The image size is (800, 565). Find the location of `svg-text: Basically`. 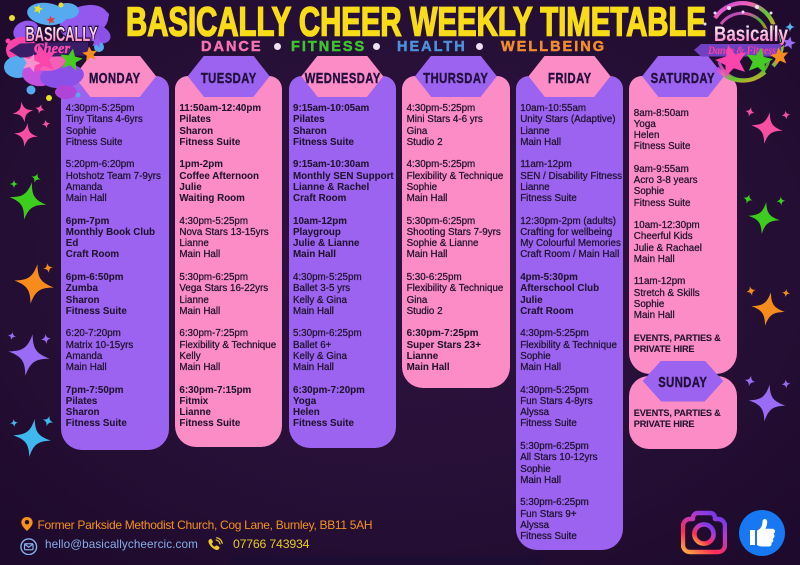

svg-text: Basically is located at coordinates (751, 34).